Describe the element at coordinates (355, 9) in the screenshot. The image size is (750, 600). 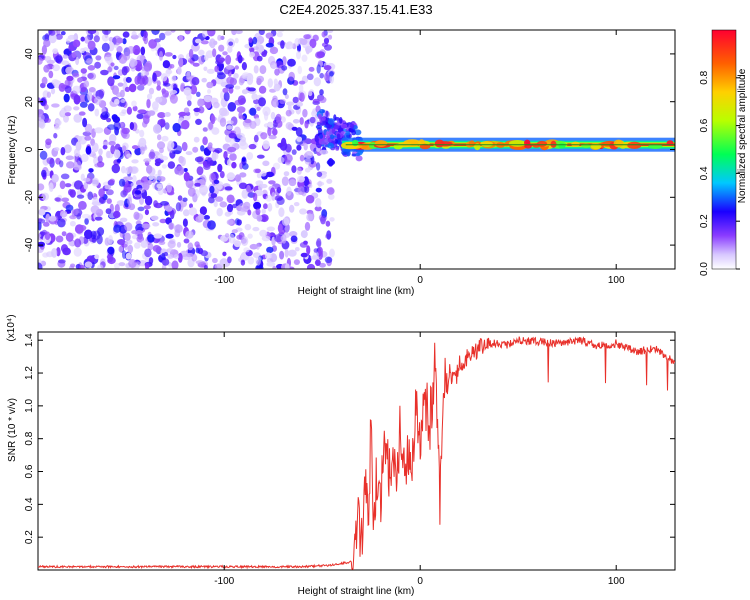
I see `chart-title: C2E4.2025.337.15.41.E33` at that location.